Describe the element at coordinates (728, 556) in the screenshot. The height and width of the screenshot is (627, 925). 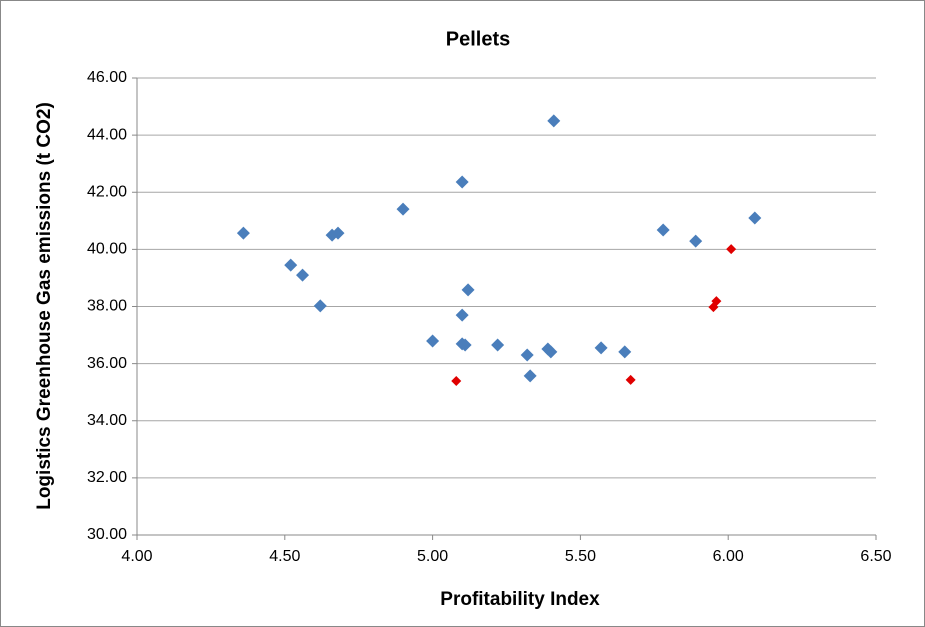
I see `x-tick-label: 6.00` at that location.